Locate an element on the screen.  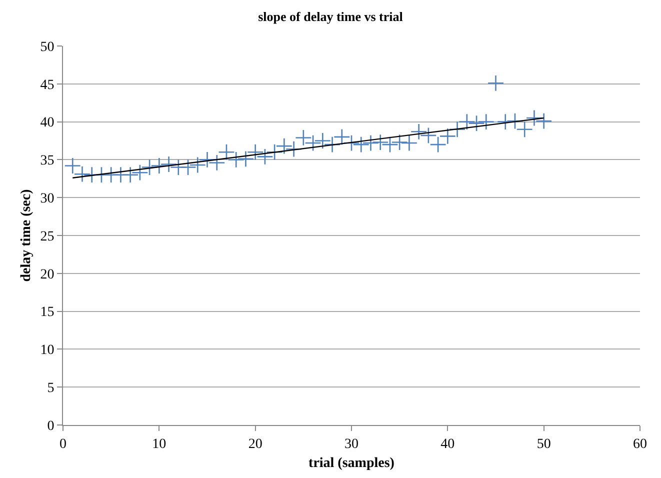
y-tick-label: 35 is located at coordinates (47, 161).